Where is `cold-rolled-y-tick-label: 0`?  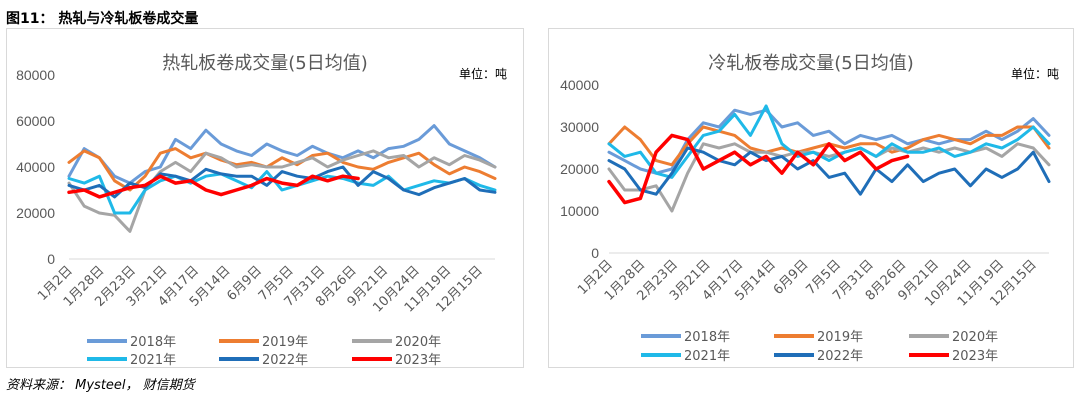 cold-rolled-y-tick-label: 0 is located at coordinates (595, 253).